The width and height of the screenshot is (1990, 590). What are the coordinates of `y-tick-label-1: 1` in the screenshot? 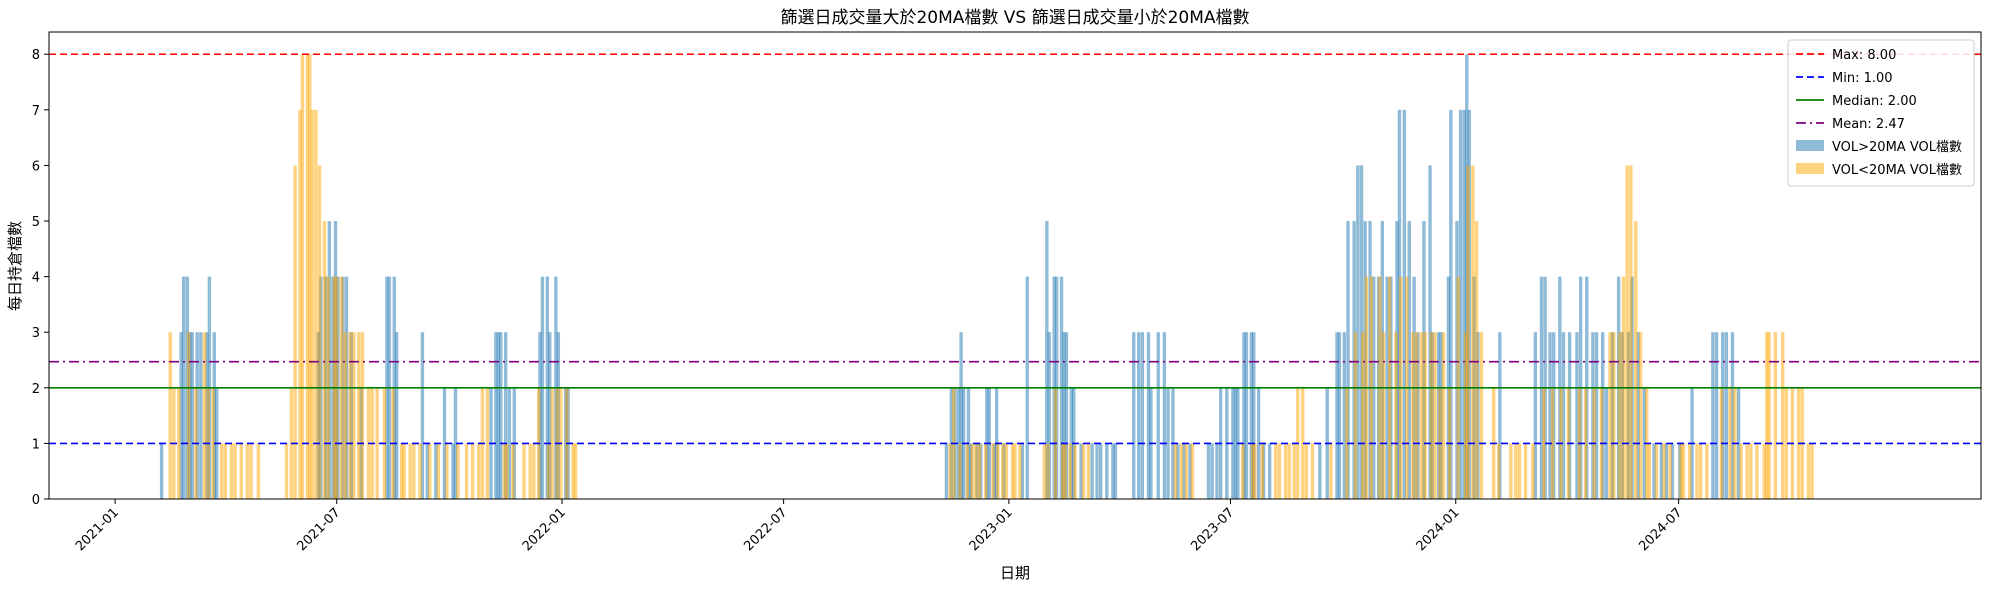 It's located at (36, 444).